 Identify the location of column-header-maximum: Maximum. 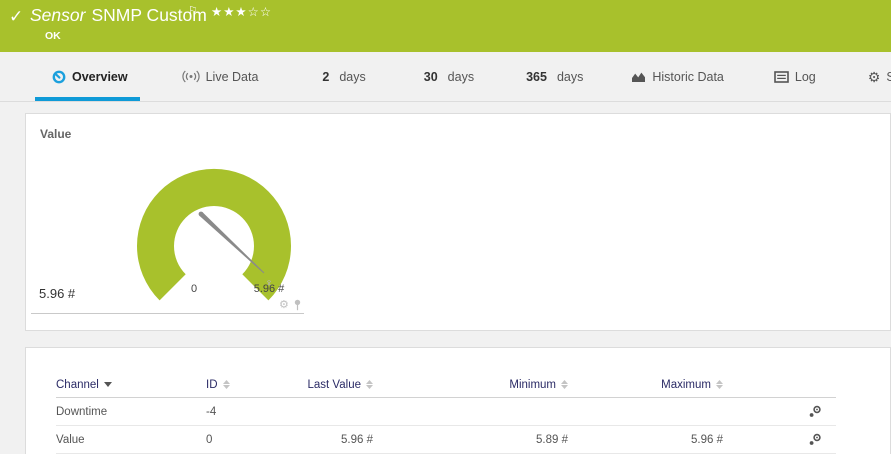
(692, 385).